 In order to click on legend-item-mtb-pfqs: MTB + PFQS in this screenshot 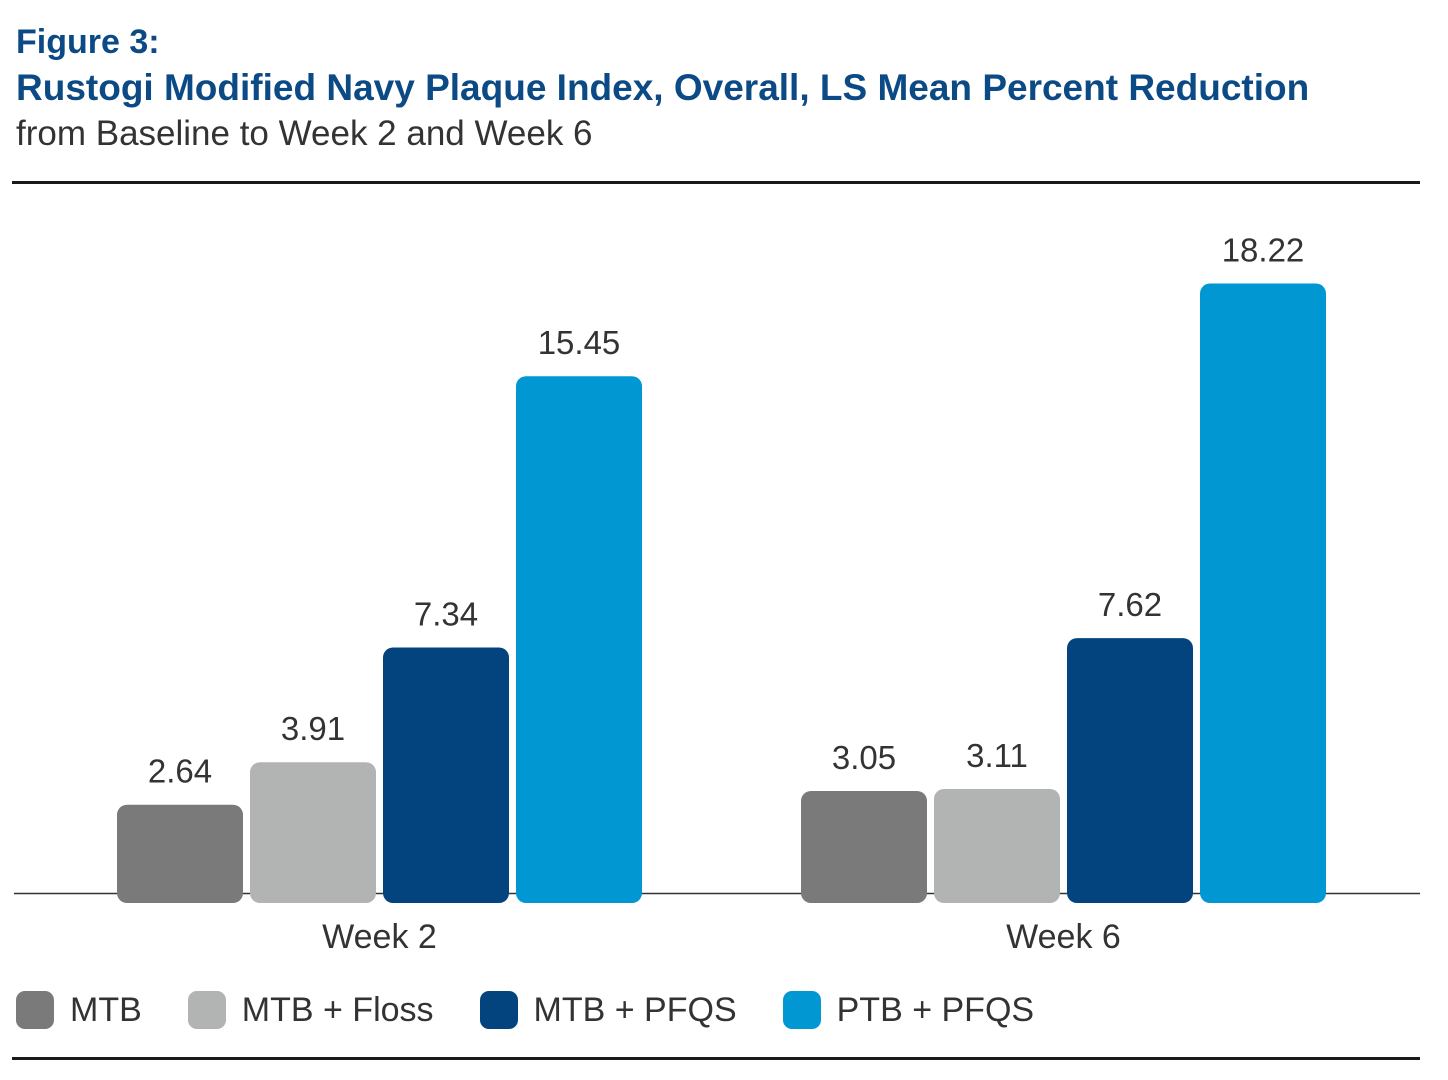, I will do `click(608, 1010)`.